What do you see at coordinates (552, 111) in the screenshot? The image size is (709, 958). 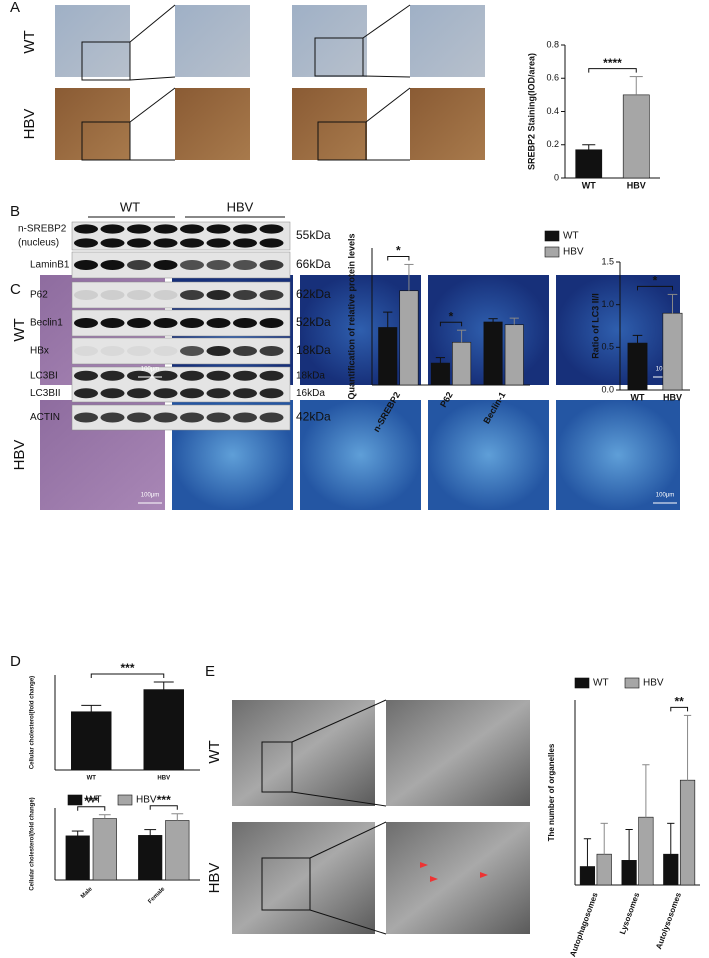 I see `y-tick-label: 0.4` at bounding box center [552, 111].